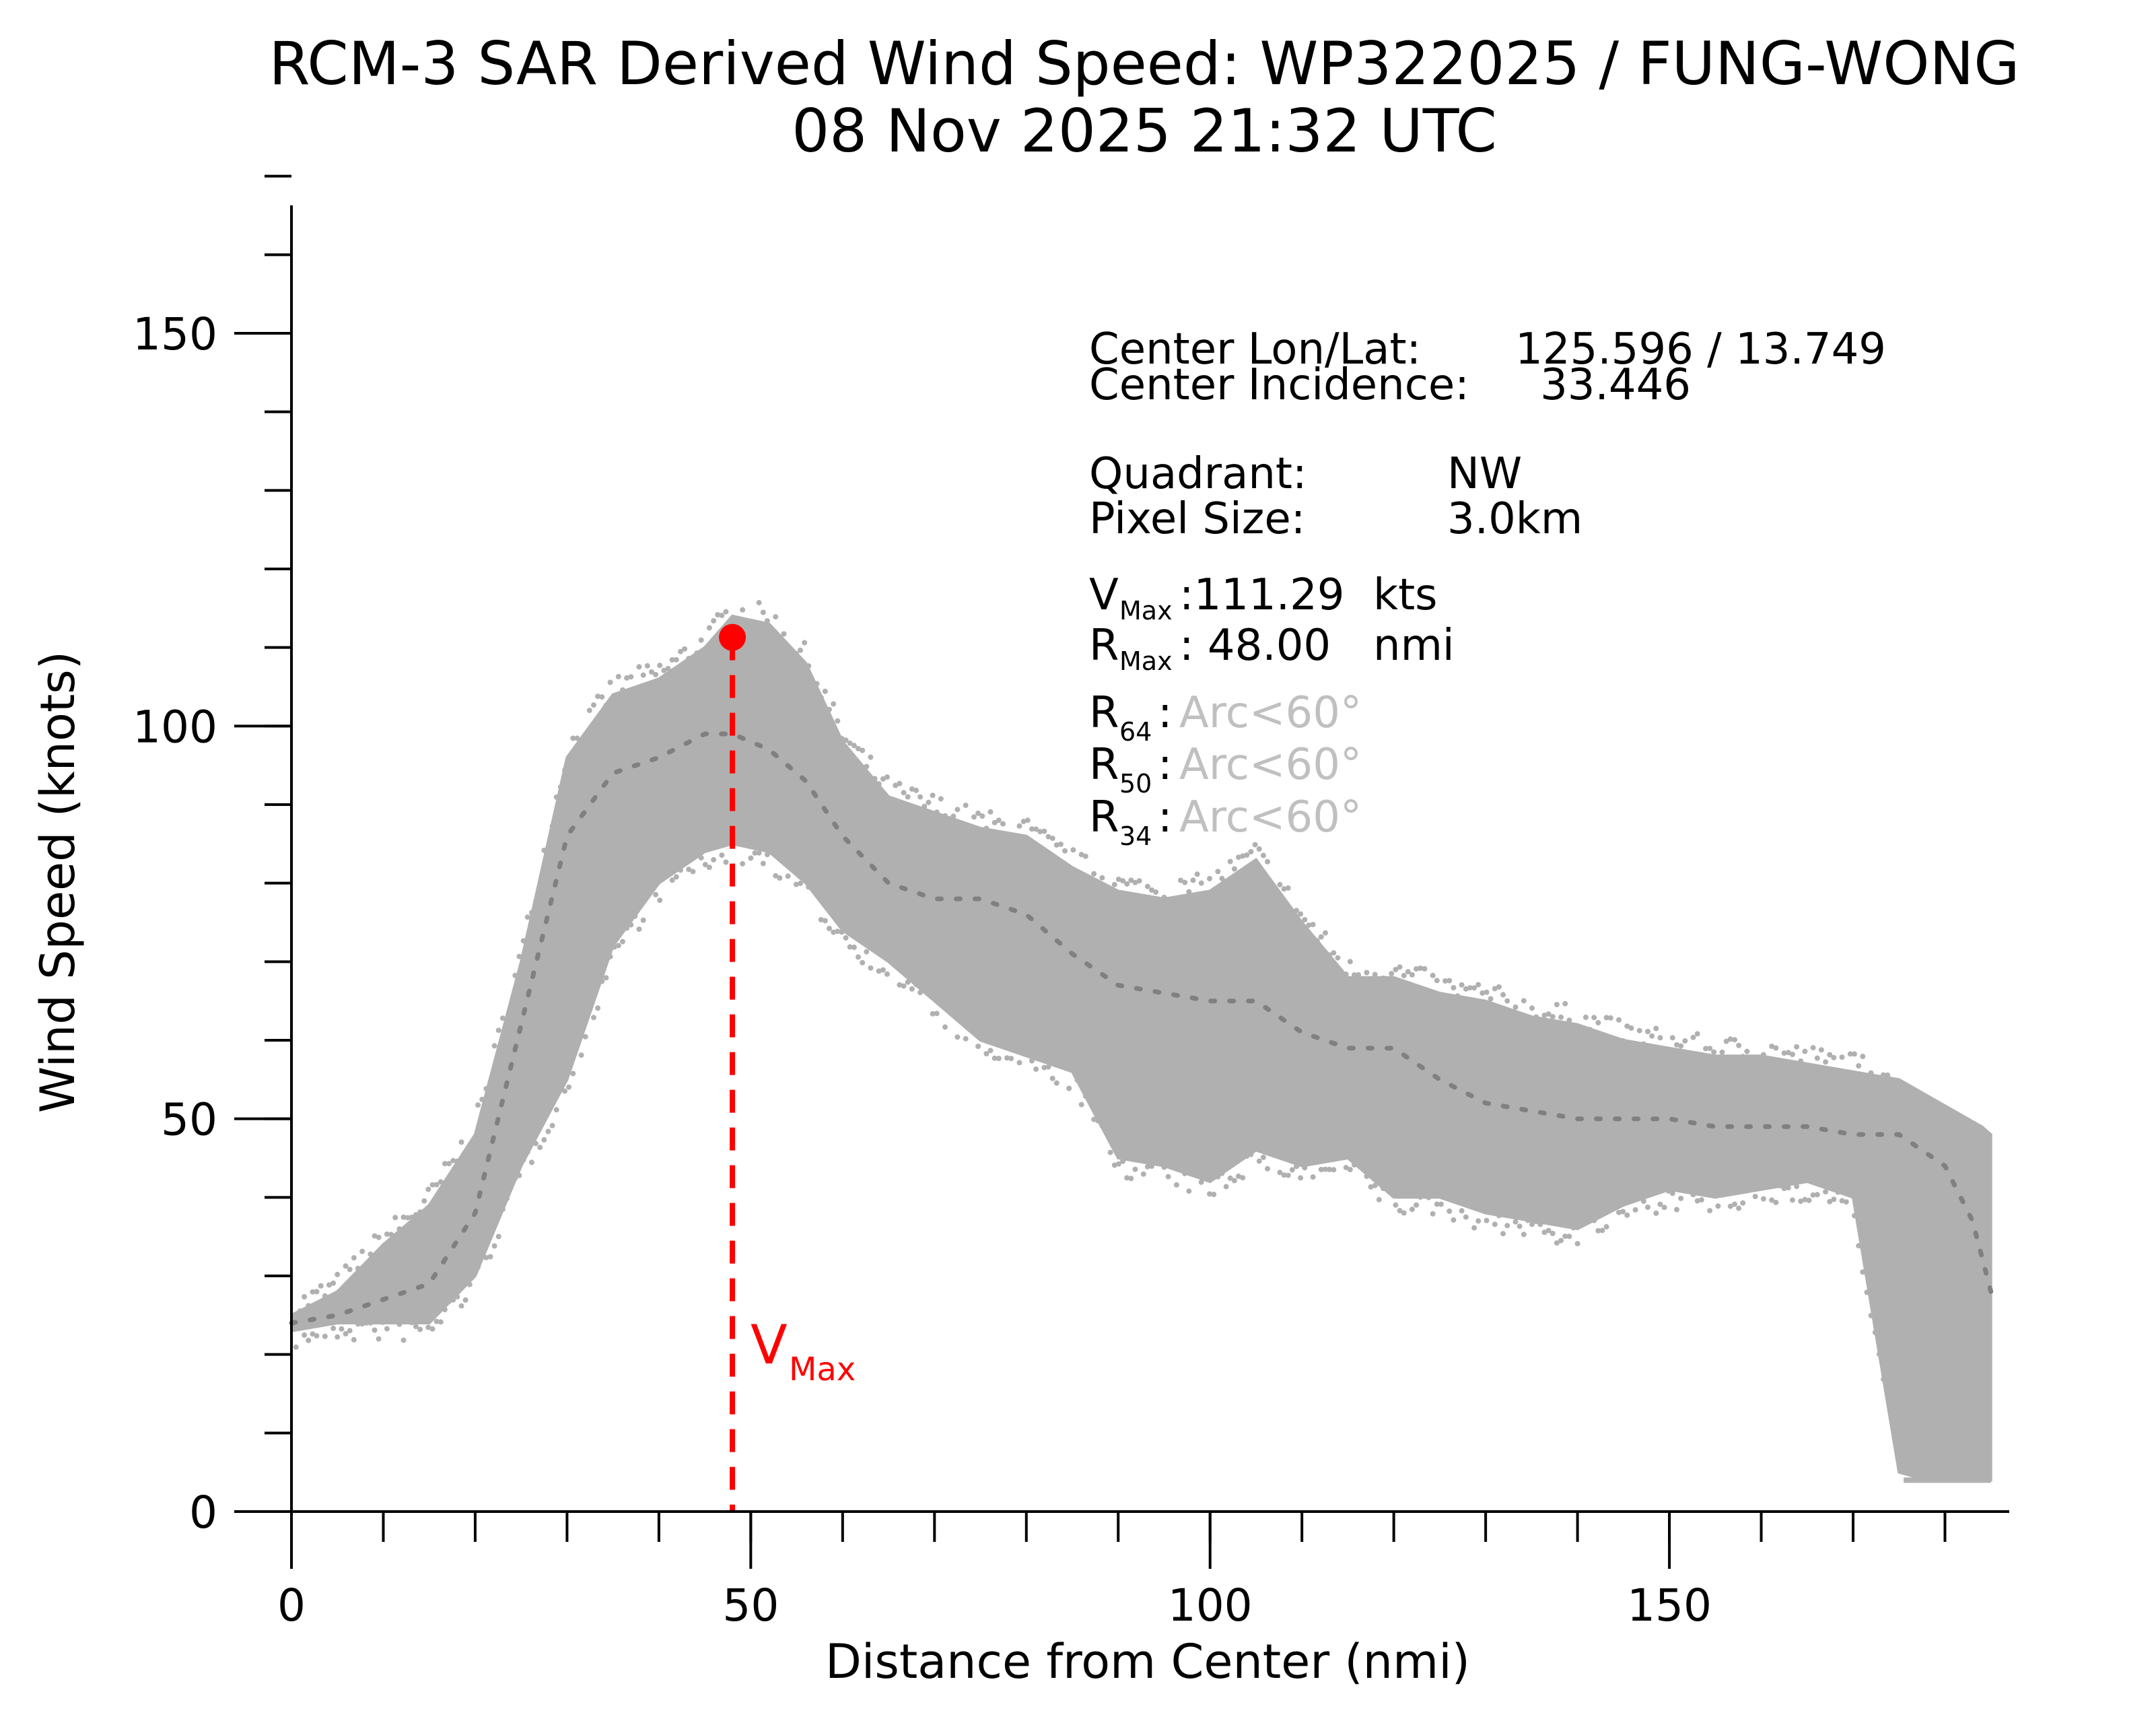 The image size is (2156, 1725). Describe the element at coordinates (175, 727) in the screenshot. I see `y-tick-label: 100` at that location.